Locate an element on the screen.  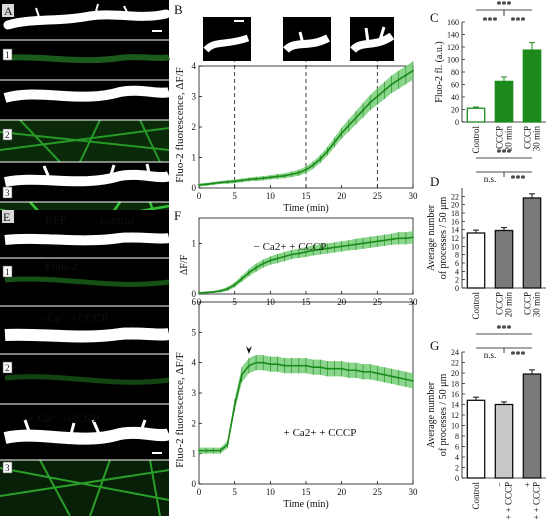
error-band is located at coordinates (306, 262).